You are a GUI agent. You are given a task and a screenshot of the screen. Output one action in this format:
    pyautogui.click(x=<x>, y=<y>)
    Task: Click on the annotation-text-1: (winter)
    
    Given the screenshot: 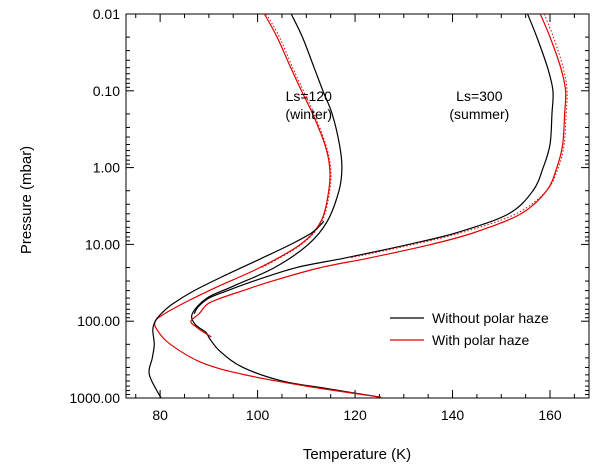 What is the action you would take?
    pyautogui.click(x=308, y=114)
    